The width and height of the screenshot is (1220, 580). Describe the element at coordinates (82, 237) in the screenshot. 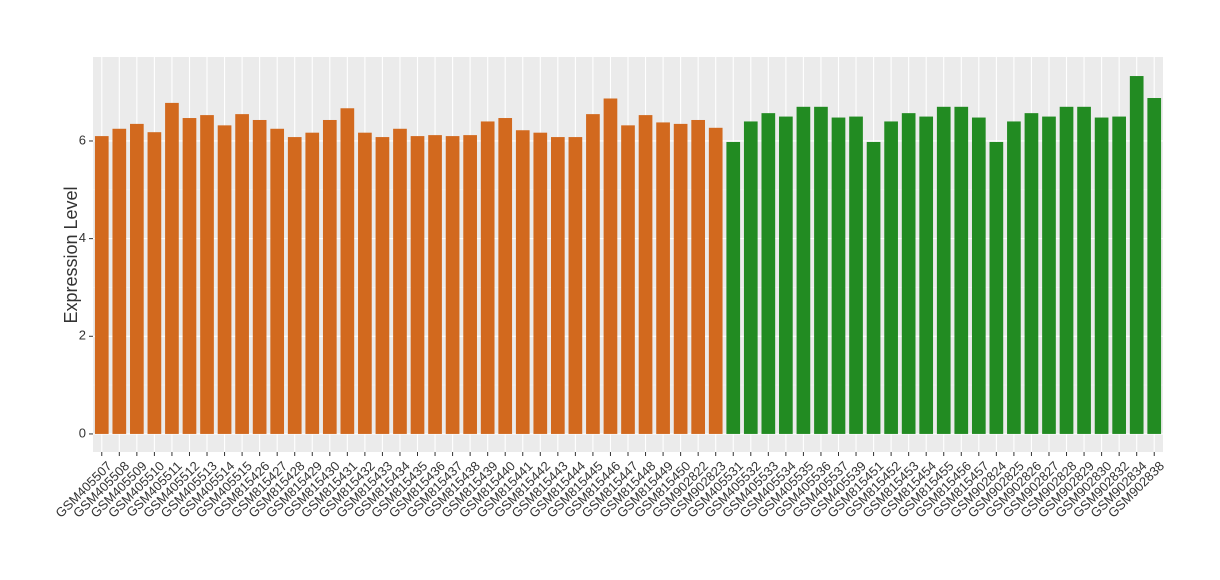

I see `y-tick-label: 4` at that location.